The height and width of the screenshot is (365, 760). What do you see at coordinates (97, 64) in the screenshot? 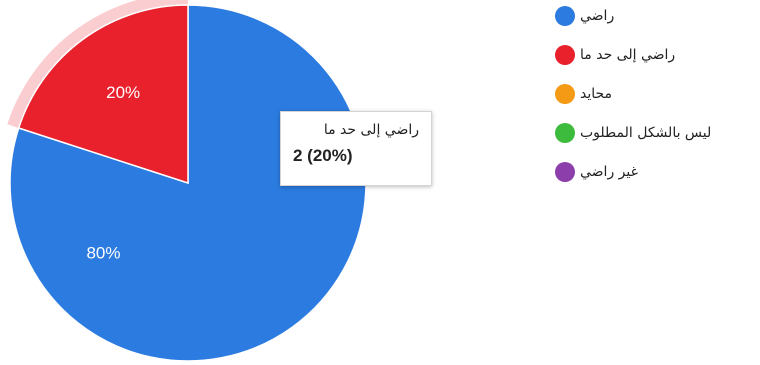
I see `slice-highlight` at bounding box center [97, 64].